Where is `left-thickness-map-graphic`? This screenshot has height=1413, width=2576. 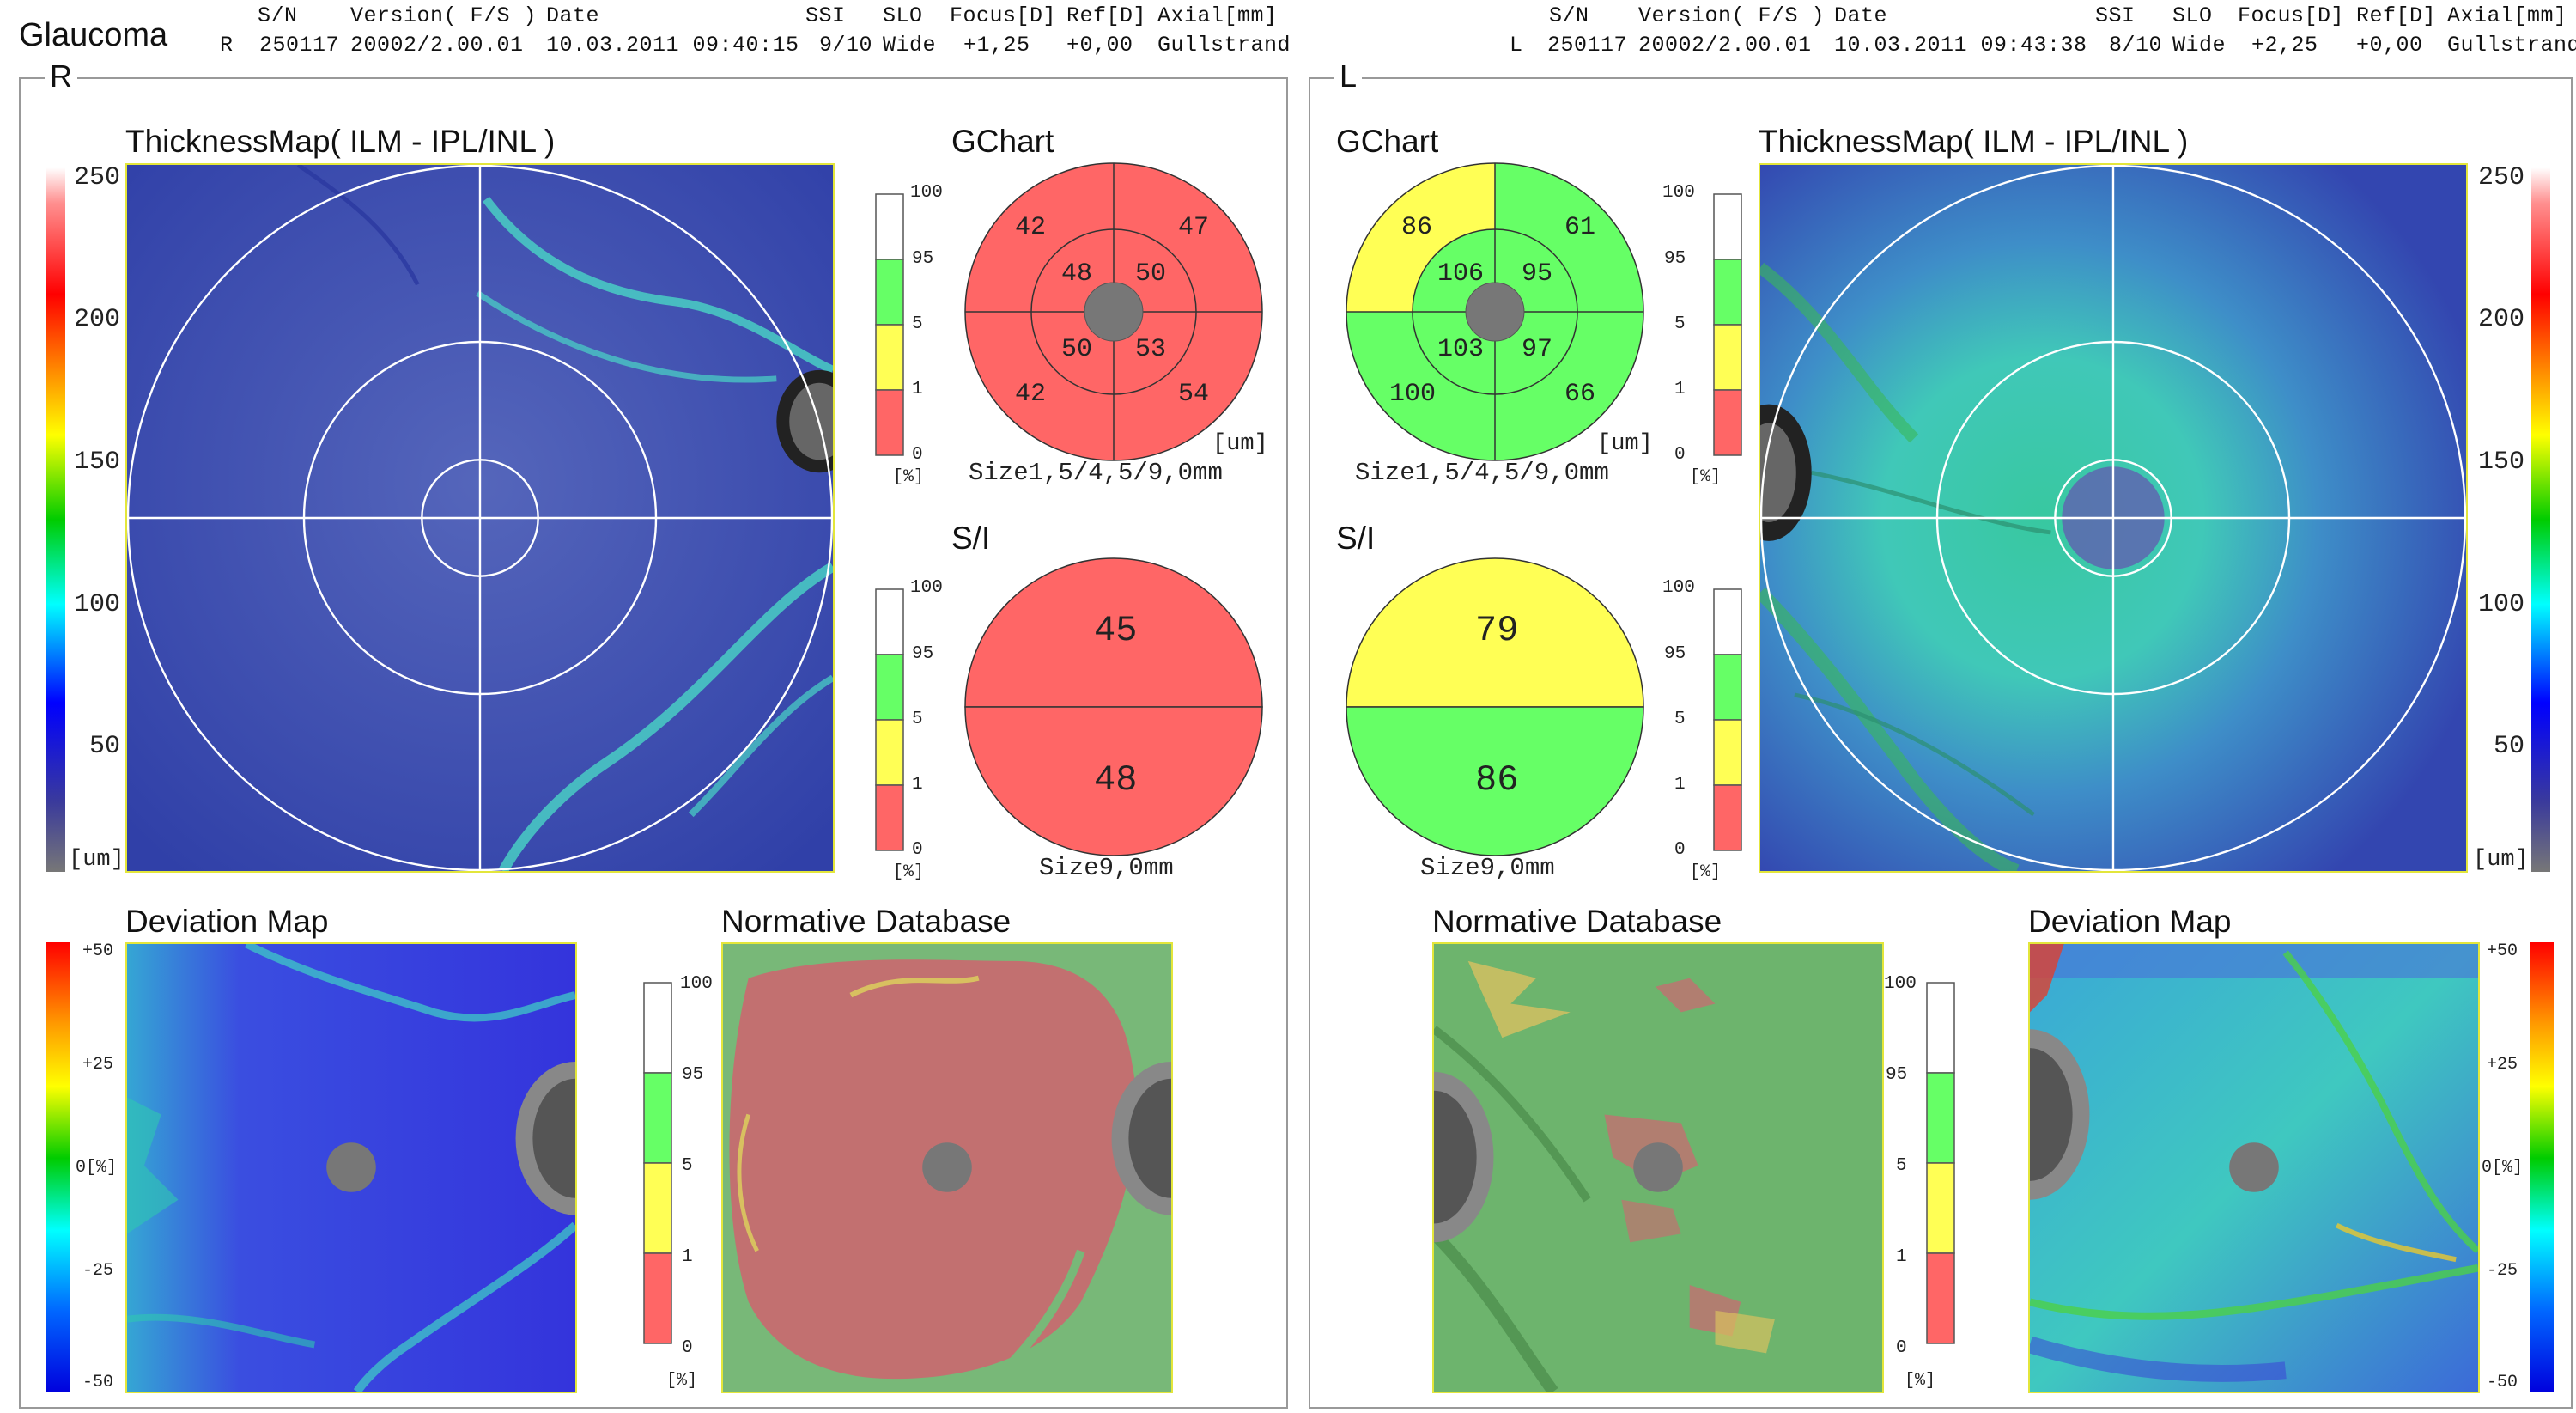
left-thickness-map-graphic is located at coordinates (2113, 518).